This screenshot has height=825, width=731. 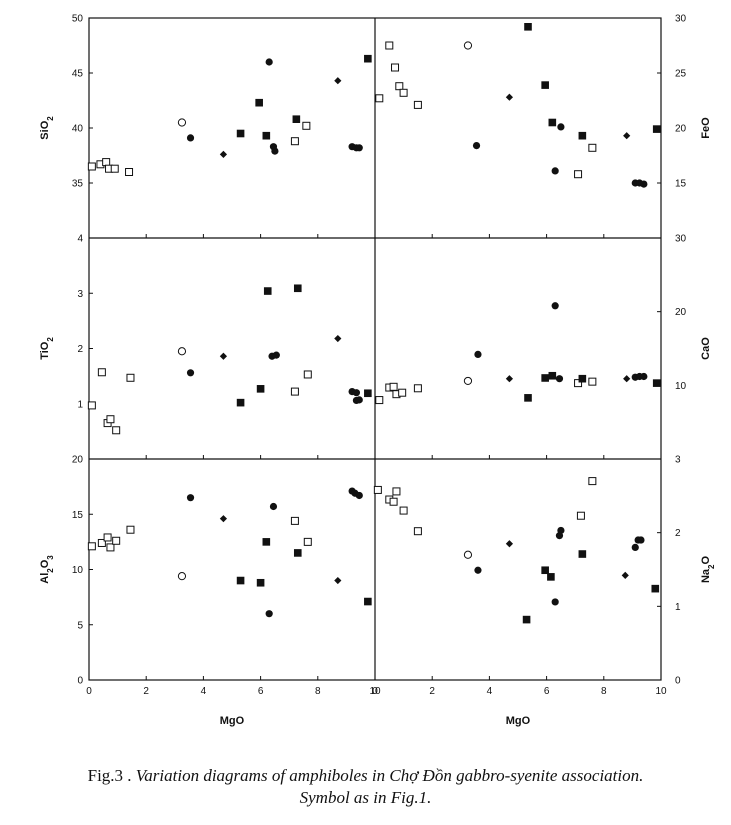 I want to click on y-tick-label: 1, so click(x=678, y=607).